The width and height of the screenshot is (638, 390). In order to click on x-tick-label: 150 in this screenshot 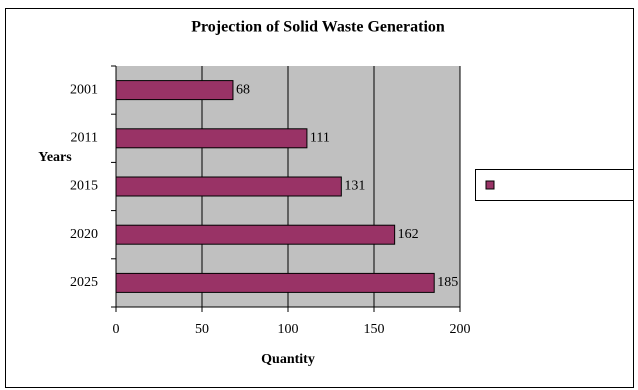, I will do `click(374, 329)`.